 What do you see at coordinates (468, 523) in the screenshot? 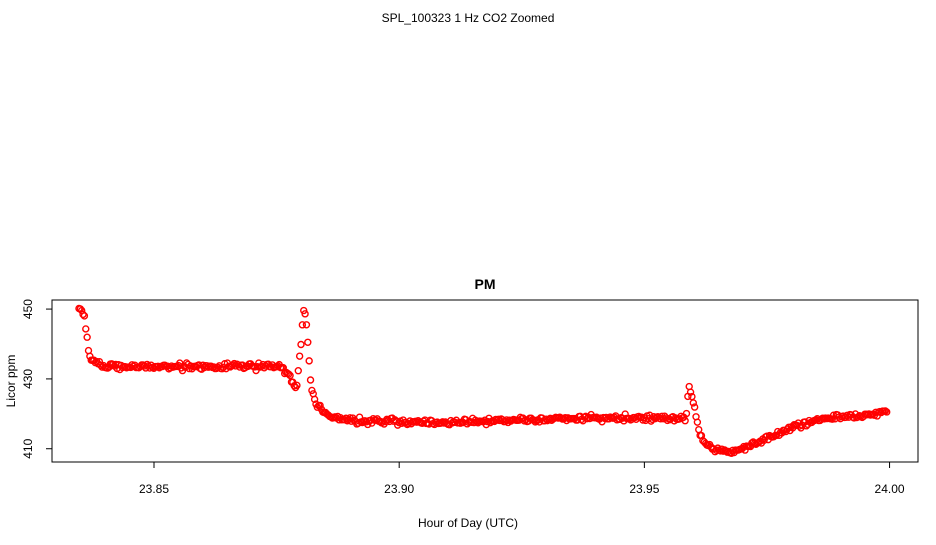
I see `x-axis-label: Hour of Day (UTC)` at bounding box center [468, 523].